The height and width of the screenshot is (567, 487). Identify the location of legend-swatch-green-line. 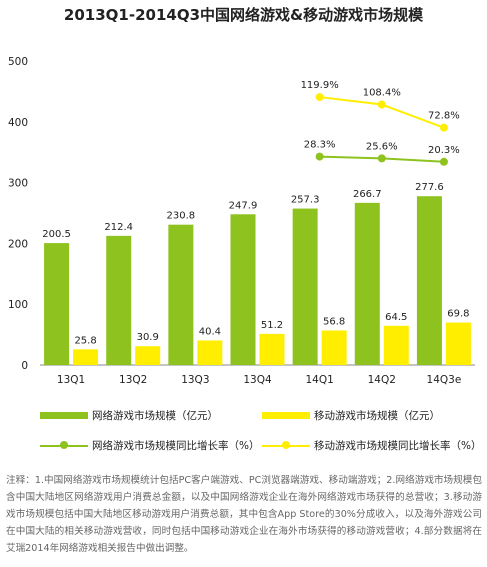
(64, 445).